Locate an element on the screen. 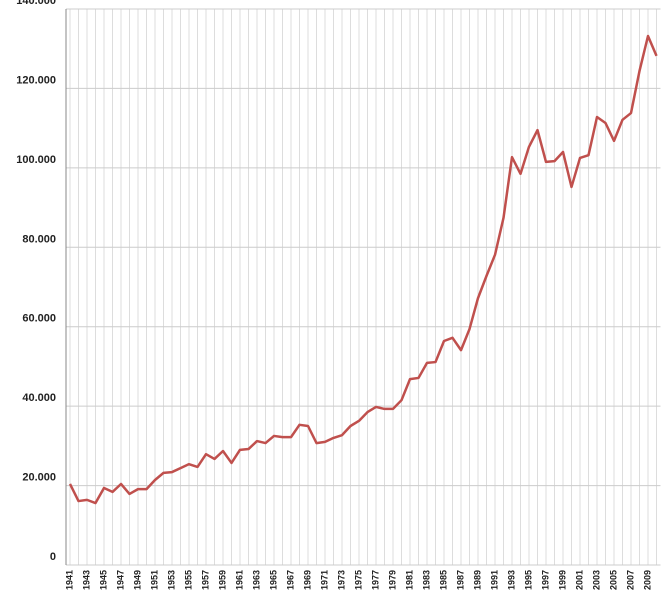 The image size is (669, 602). y-tick-label: 100.000 is located at coordinates (36, 160).